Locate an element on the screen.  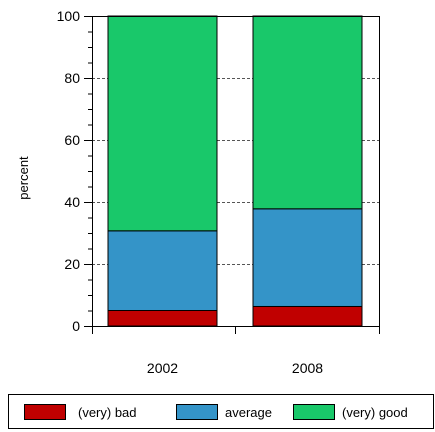
y-tick-labels: 0 20 40 60 80 100 is located at coordinates (69, 171).